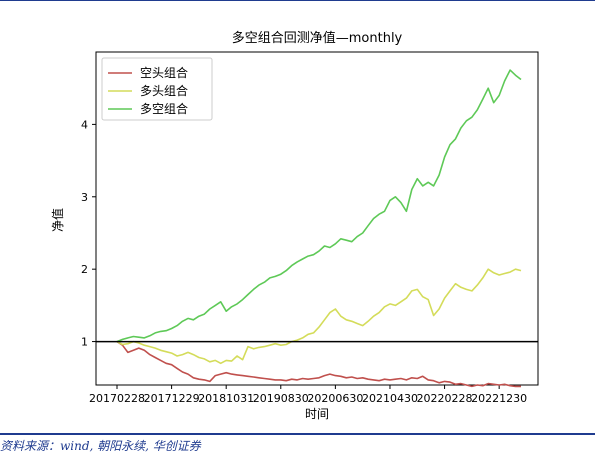 Image resolution: width=595 pixels, height=456 pixels. I want to click on legend-label-2: 多头组合, so click(164, 90).